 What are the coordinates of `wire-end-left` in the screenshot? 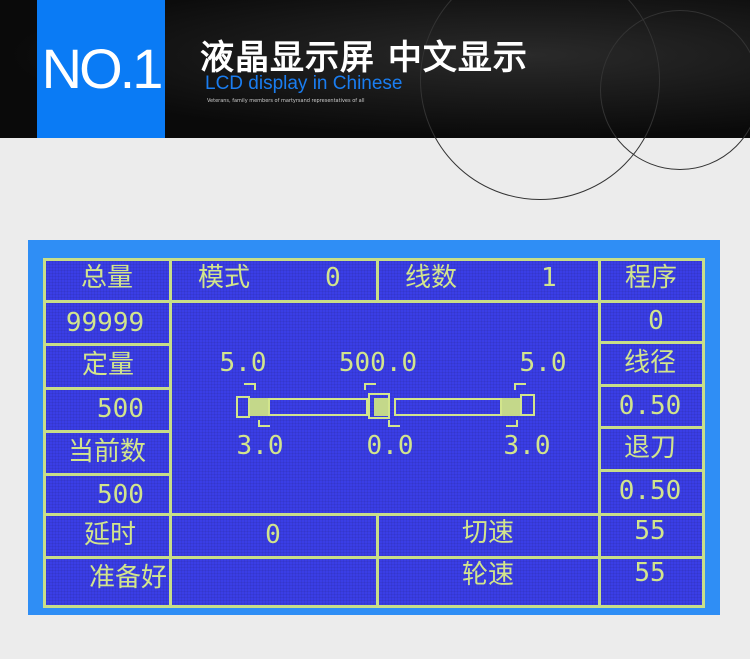 It's located at (243, 407).